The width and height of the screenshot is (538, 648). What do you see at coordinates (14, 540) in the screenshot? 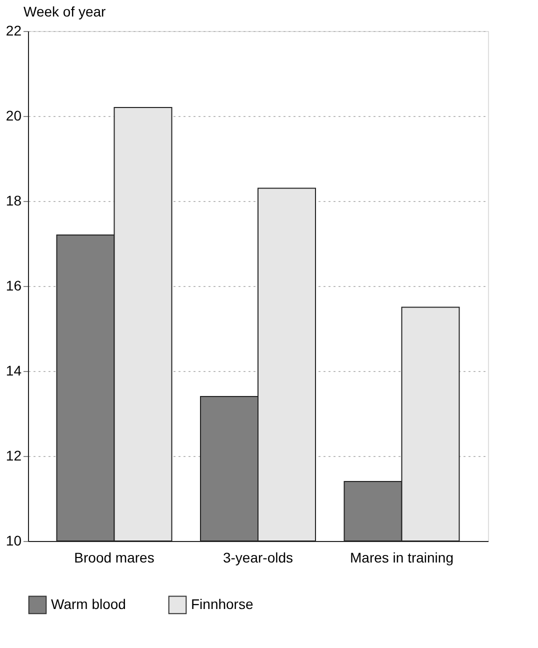
I see `y-tick-label: 10` at bounding box center [14, 540].